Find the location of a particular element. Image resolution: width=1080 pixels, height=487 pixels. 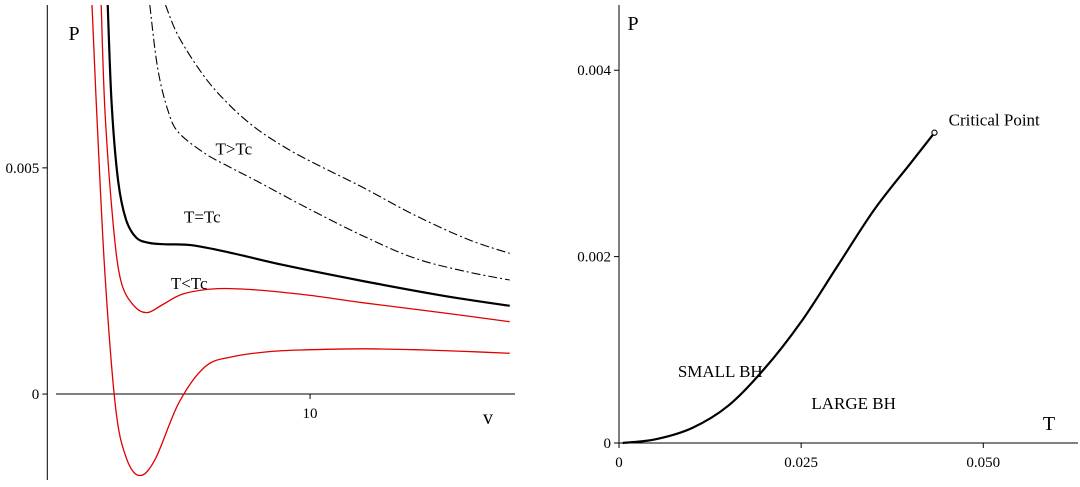

annotation-label: LARGE BH is located at coordinates (853, 403).